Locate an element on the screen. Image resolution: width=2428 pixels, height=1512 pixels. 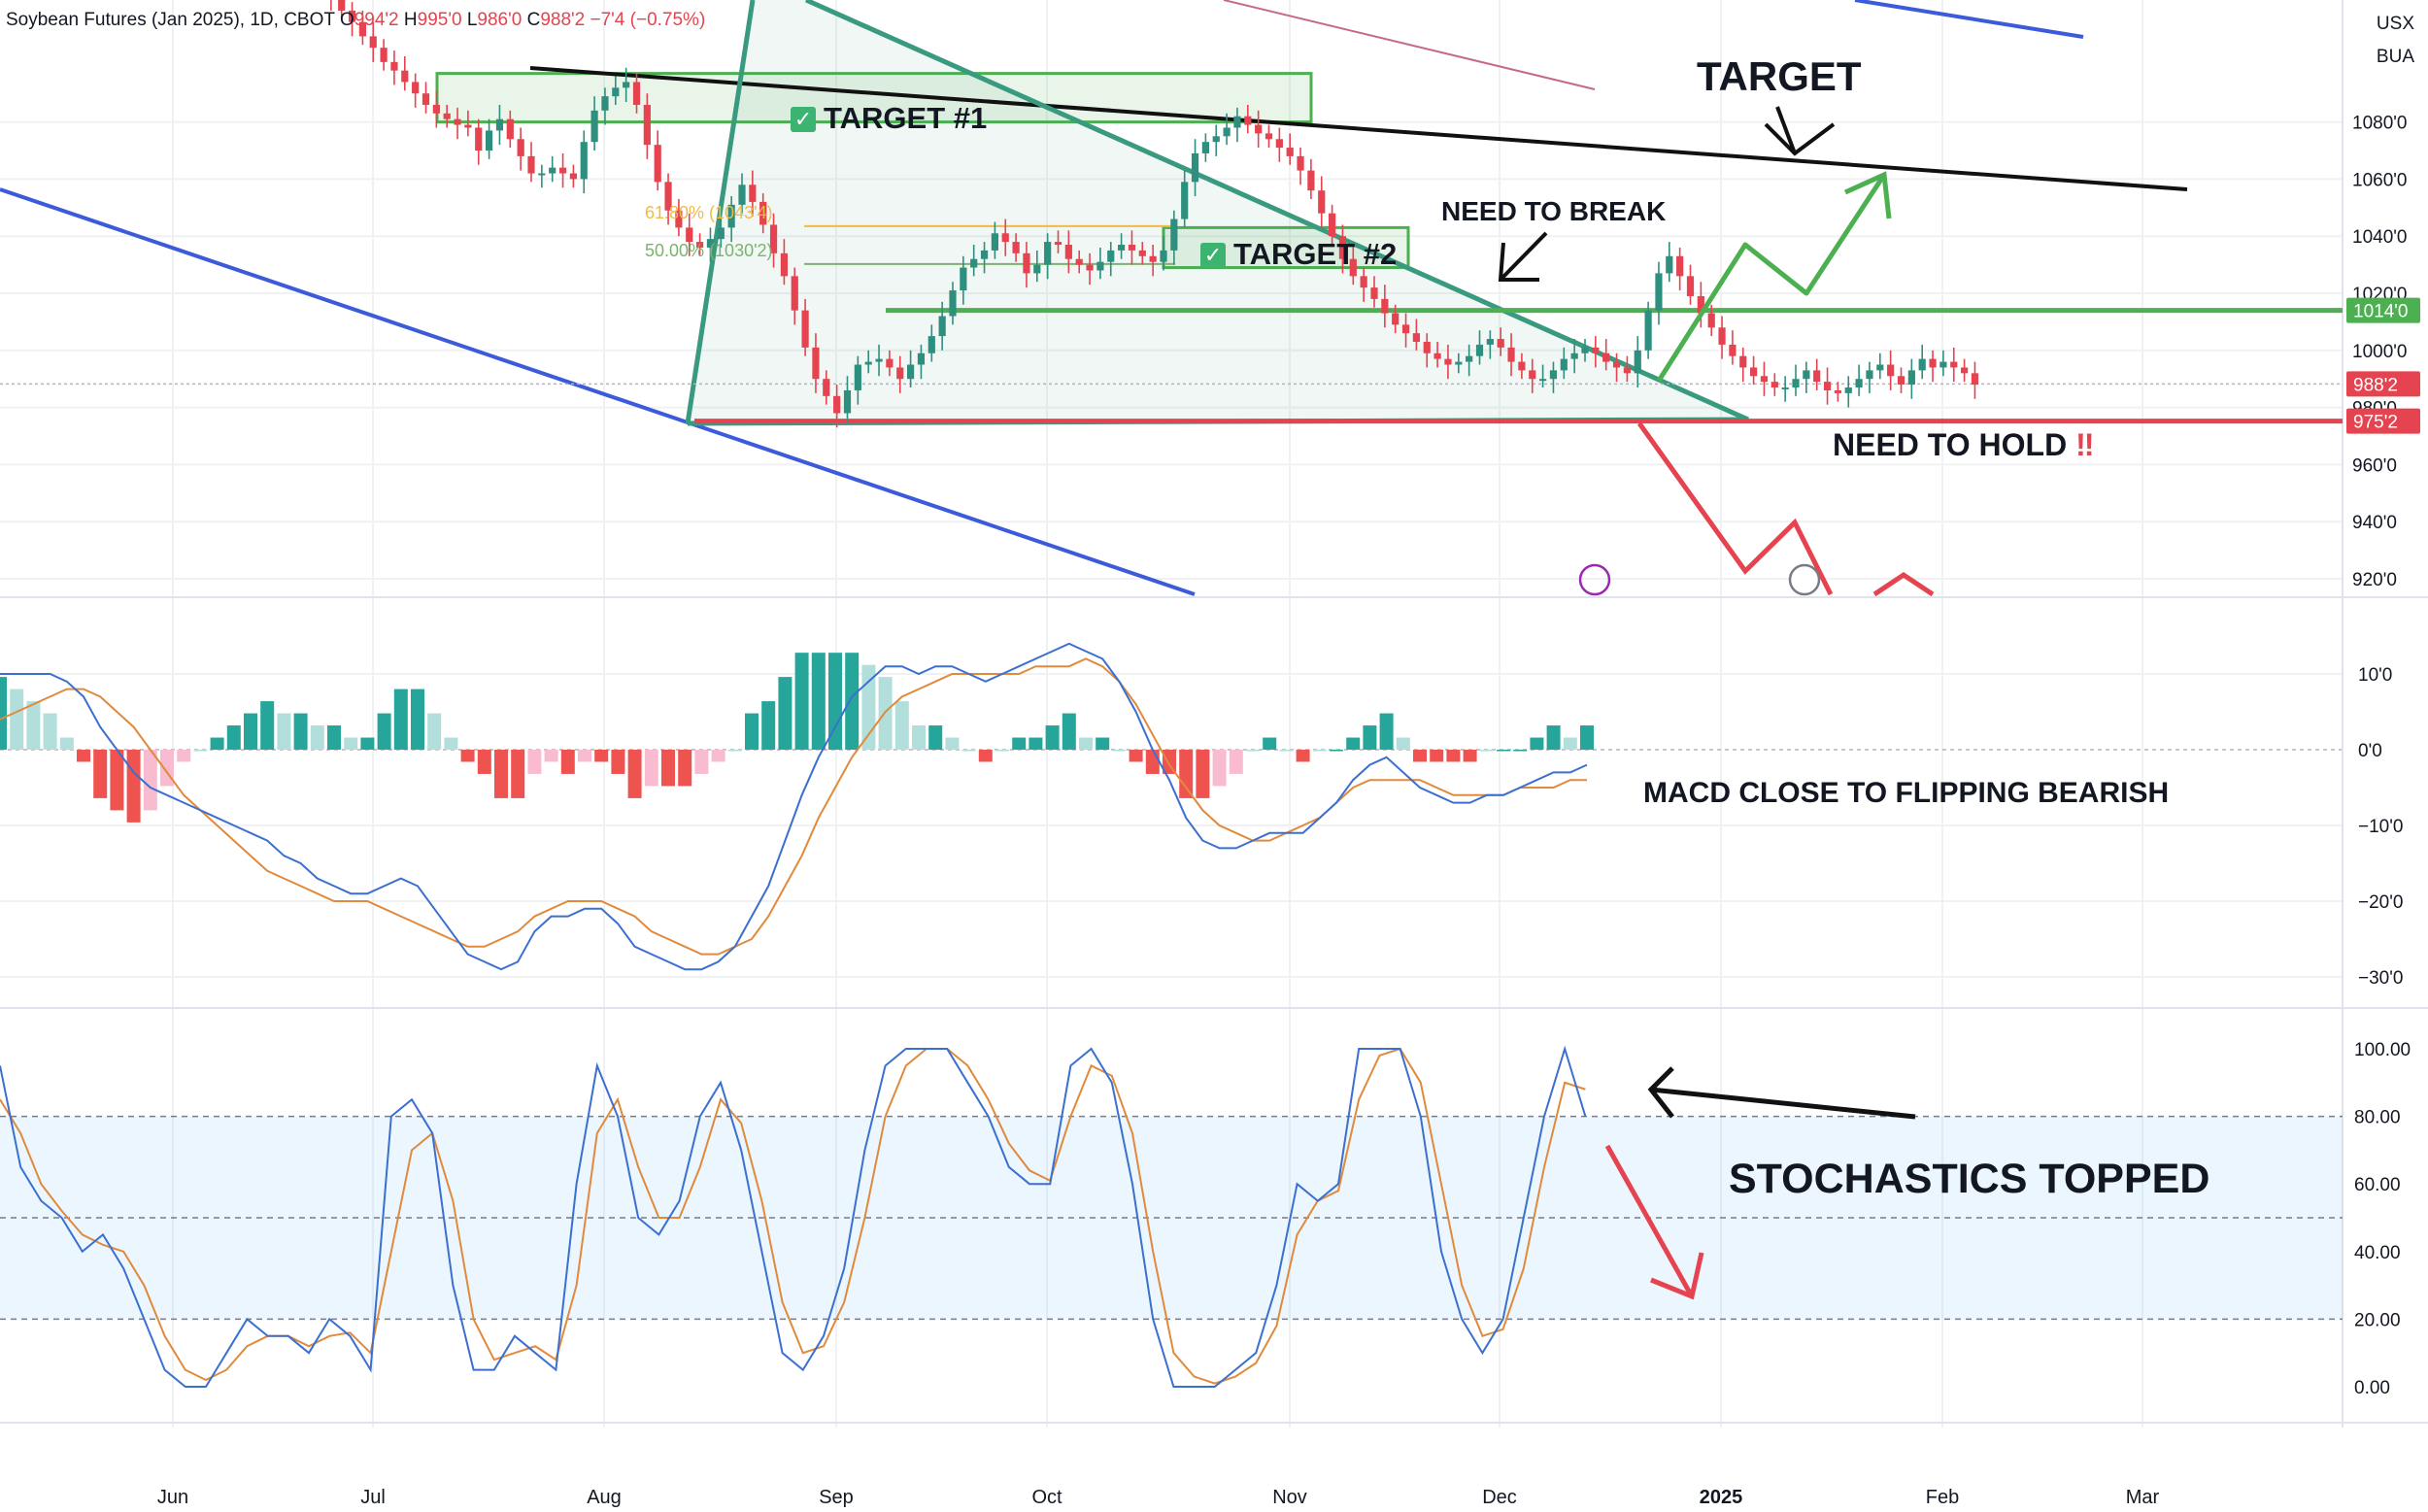
macd-tick-label: −30'0 is located at coordinates (2380, 978).